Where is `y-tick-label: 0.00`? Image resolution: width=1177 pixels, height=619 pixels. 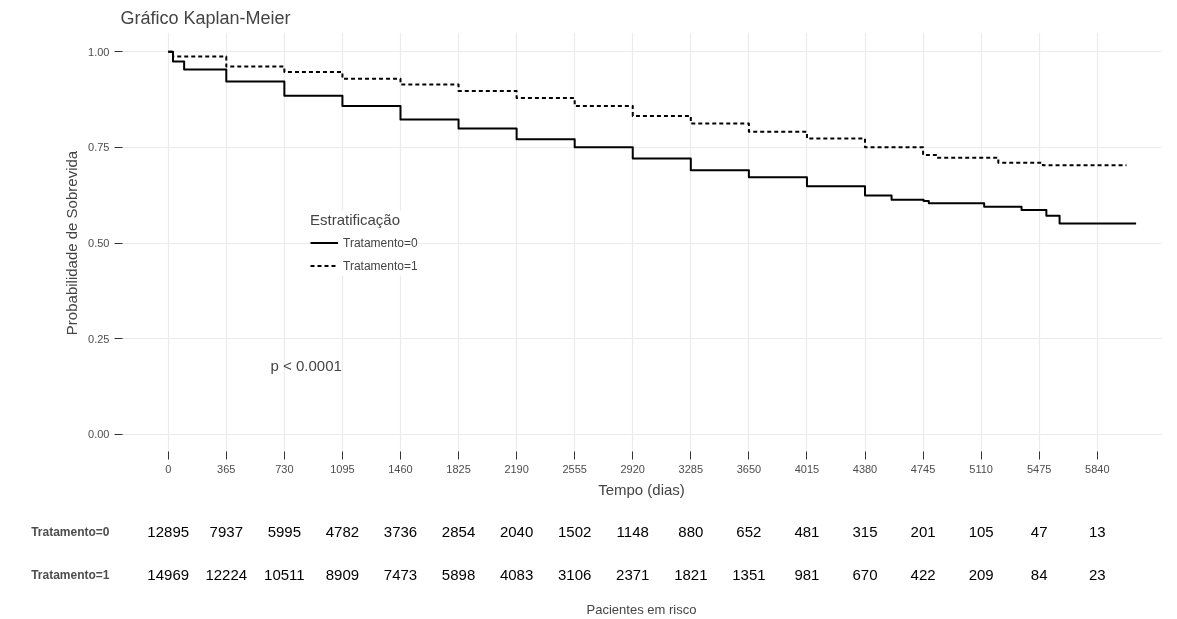 y-tick-label: 0.00 is located at coordinates (99, 434).